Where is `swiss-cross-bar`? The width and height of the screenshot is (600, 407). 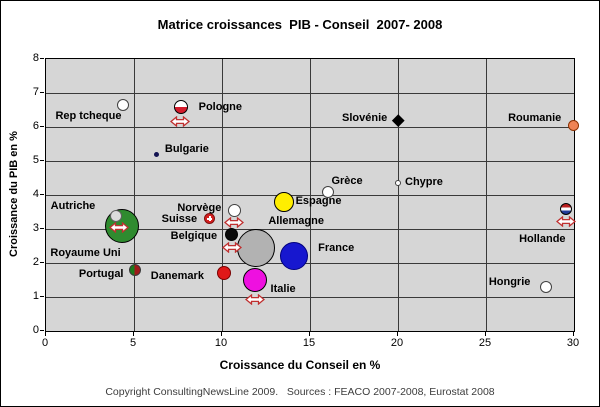
swiss-cross-bar is located at coordinates (209, 219).